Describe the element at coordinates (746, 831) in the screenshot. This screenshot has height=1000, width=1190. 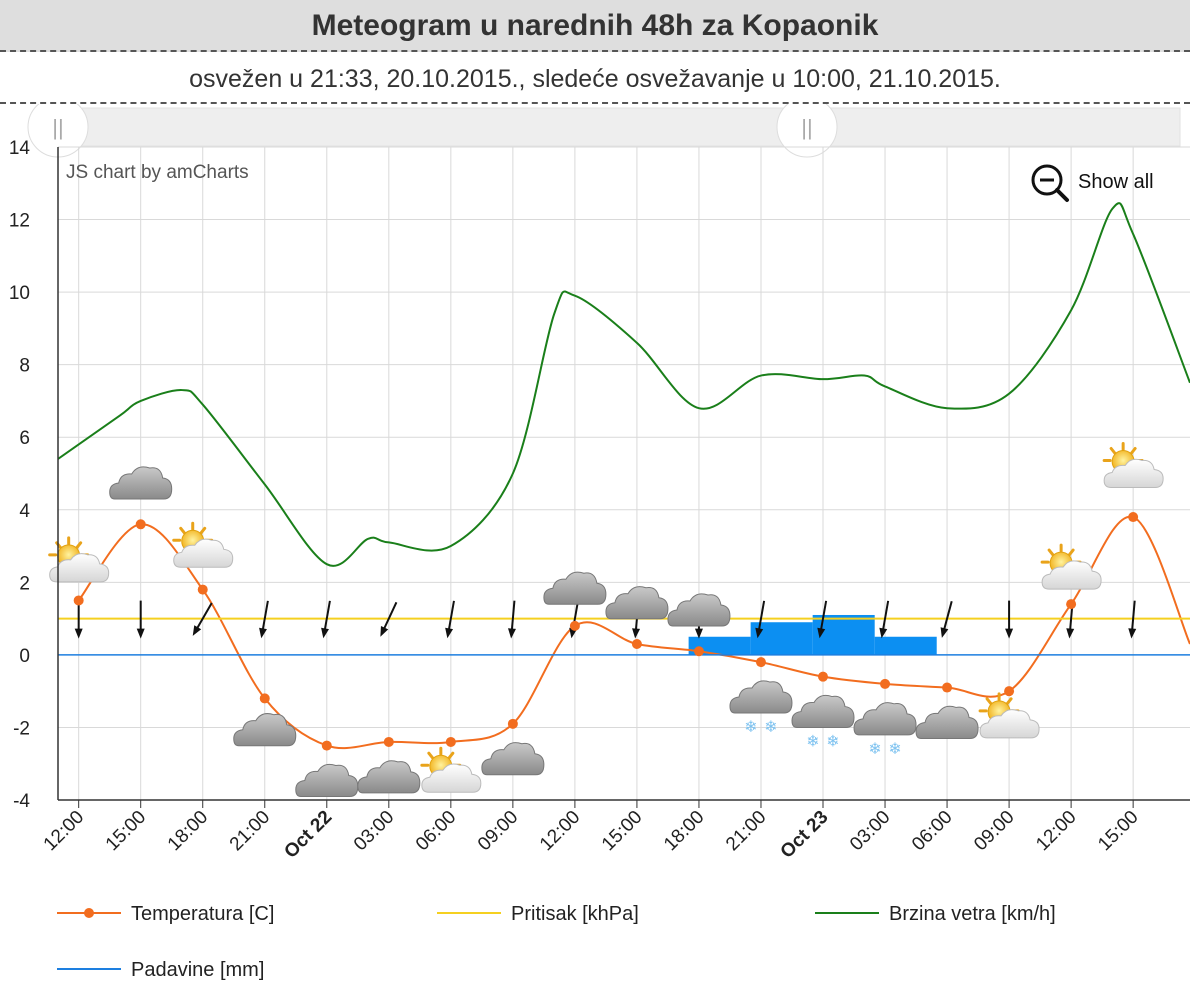
I see `x-tick-label: 21:00` at that location.